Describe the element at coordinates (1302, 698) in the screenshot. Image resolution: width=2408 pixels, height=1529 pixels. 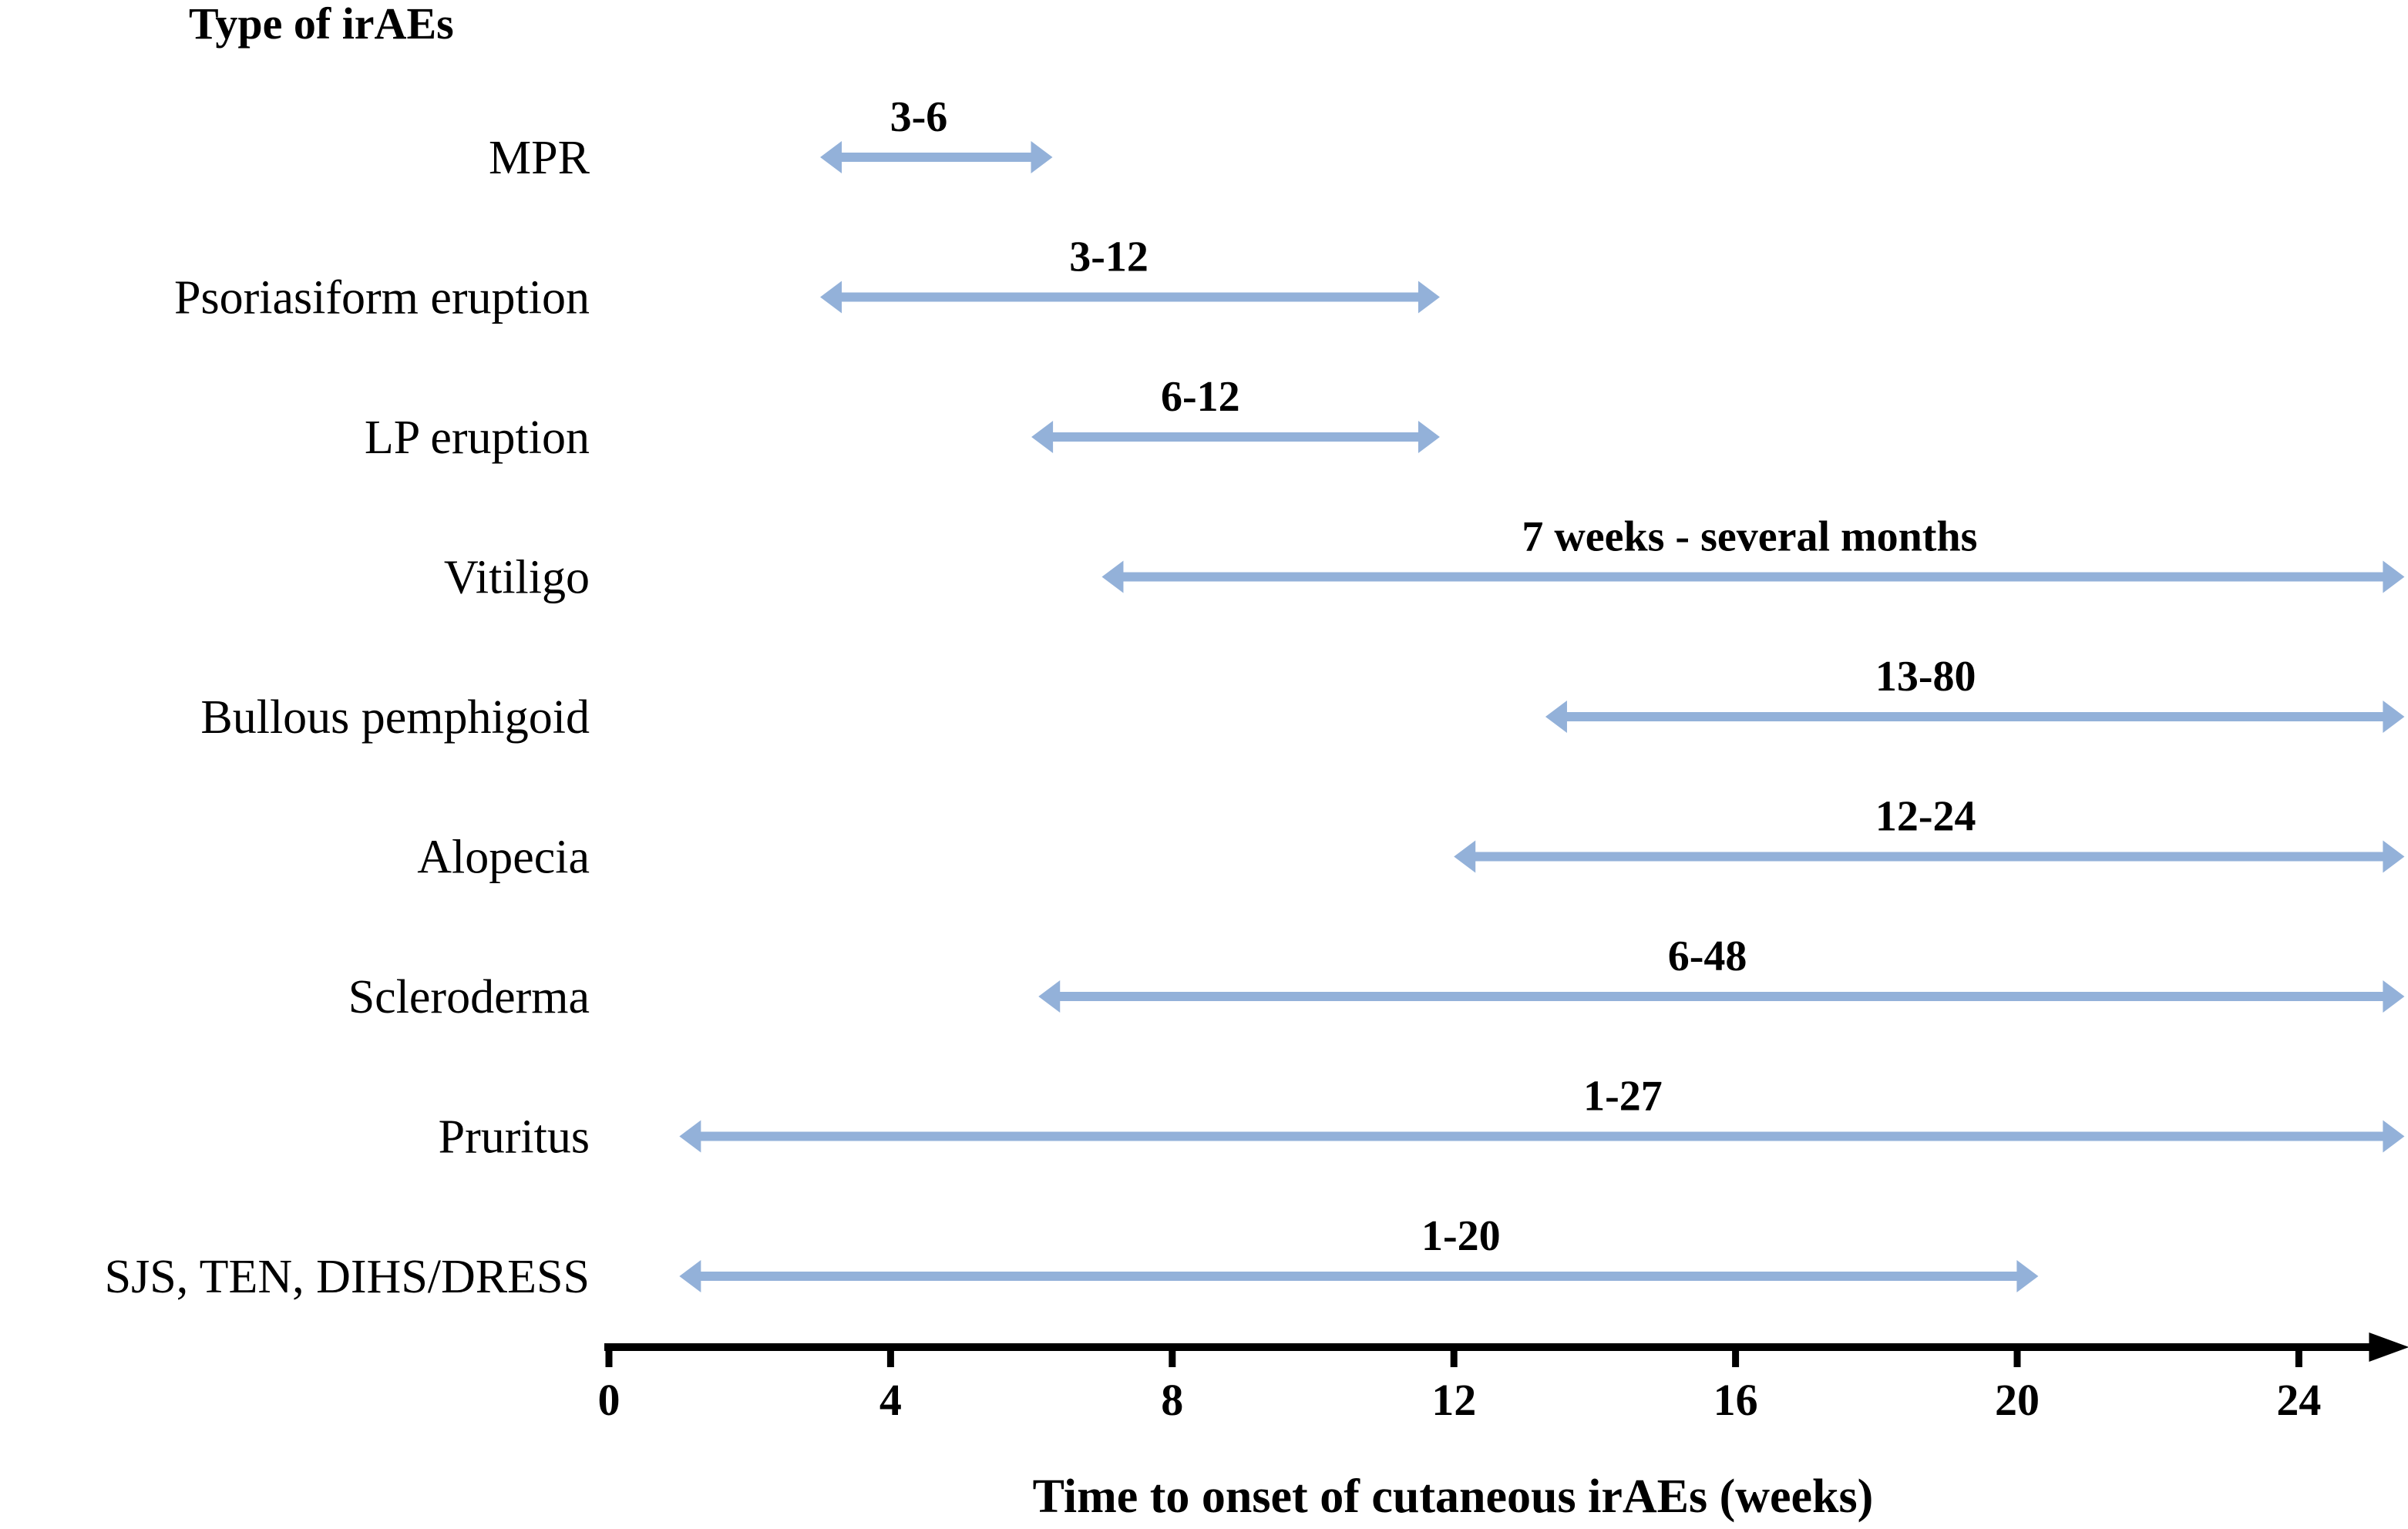
I see `range-row: Bullous pemphigoid 13-80` at that location.